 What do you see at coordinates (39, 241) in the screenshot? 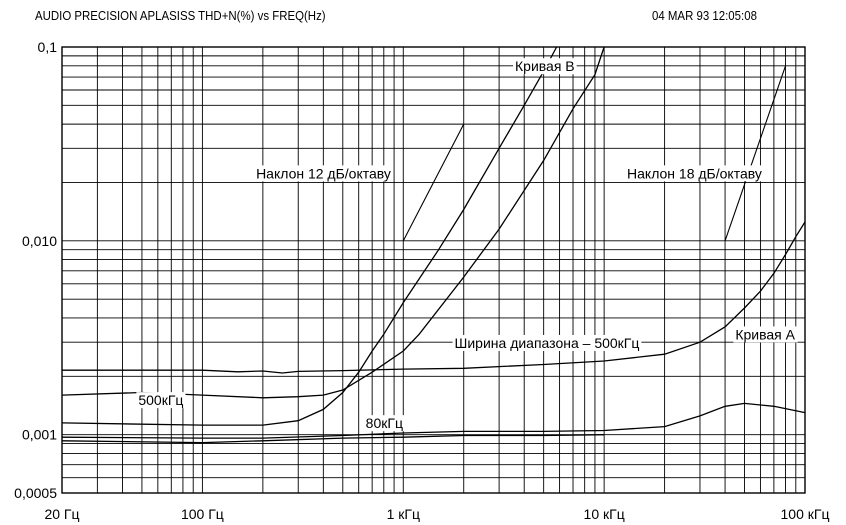
I see `y-tick-label: 0,010` at bounding box center [39, 241].